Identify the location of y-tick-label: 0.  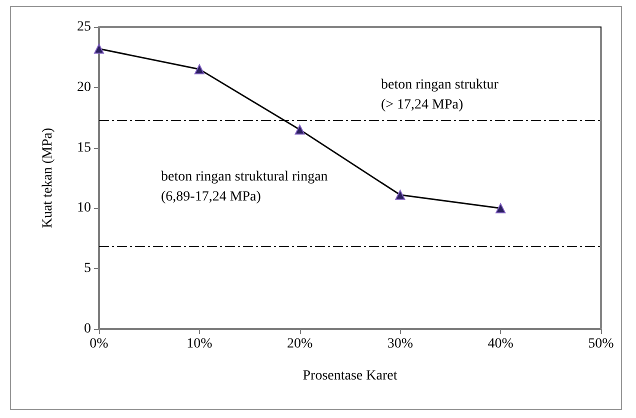
(87, 329).